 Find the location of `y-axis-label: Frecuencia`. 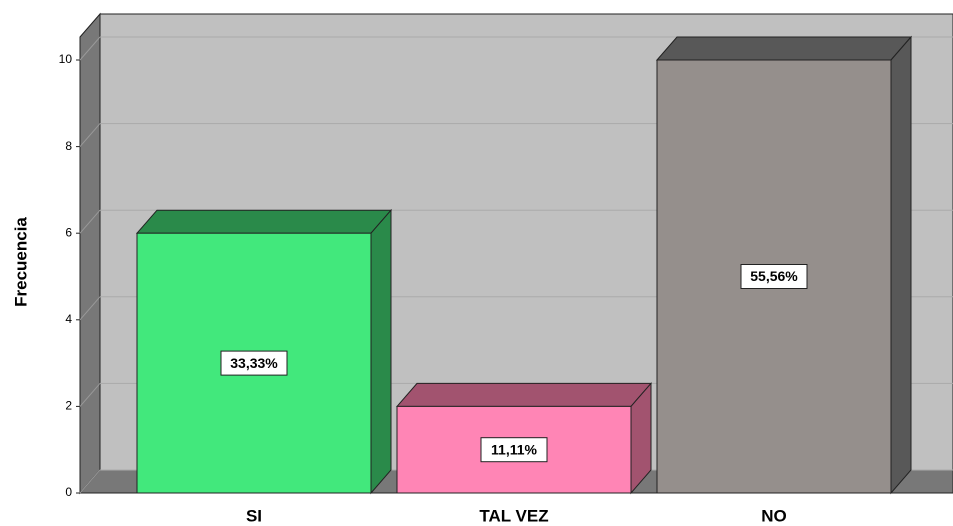

y-axis-label: Frecuencia is located at coordinates (20, 262).